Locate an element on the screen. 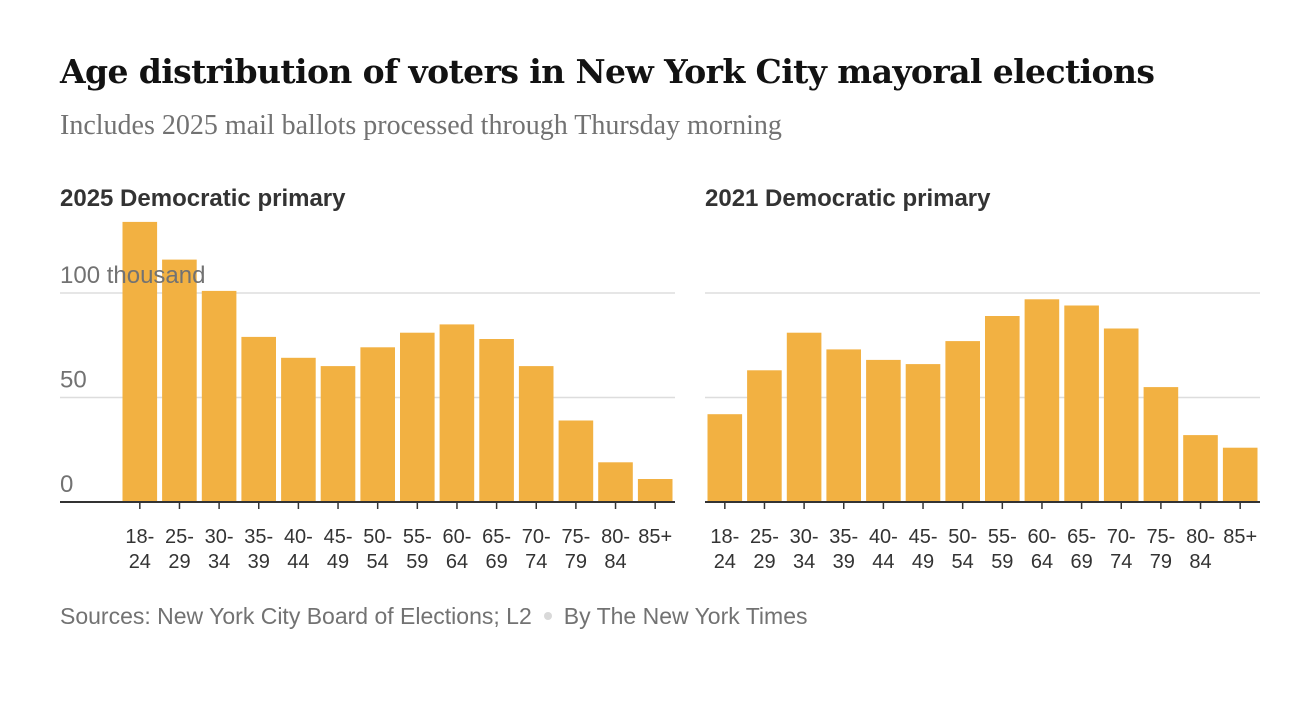 The height and width of the screenshot is (702, 1316). separator-dot is located at coordinates (547, 615).